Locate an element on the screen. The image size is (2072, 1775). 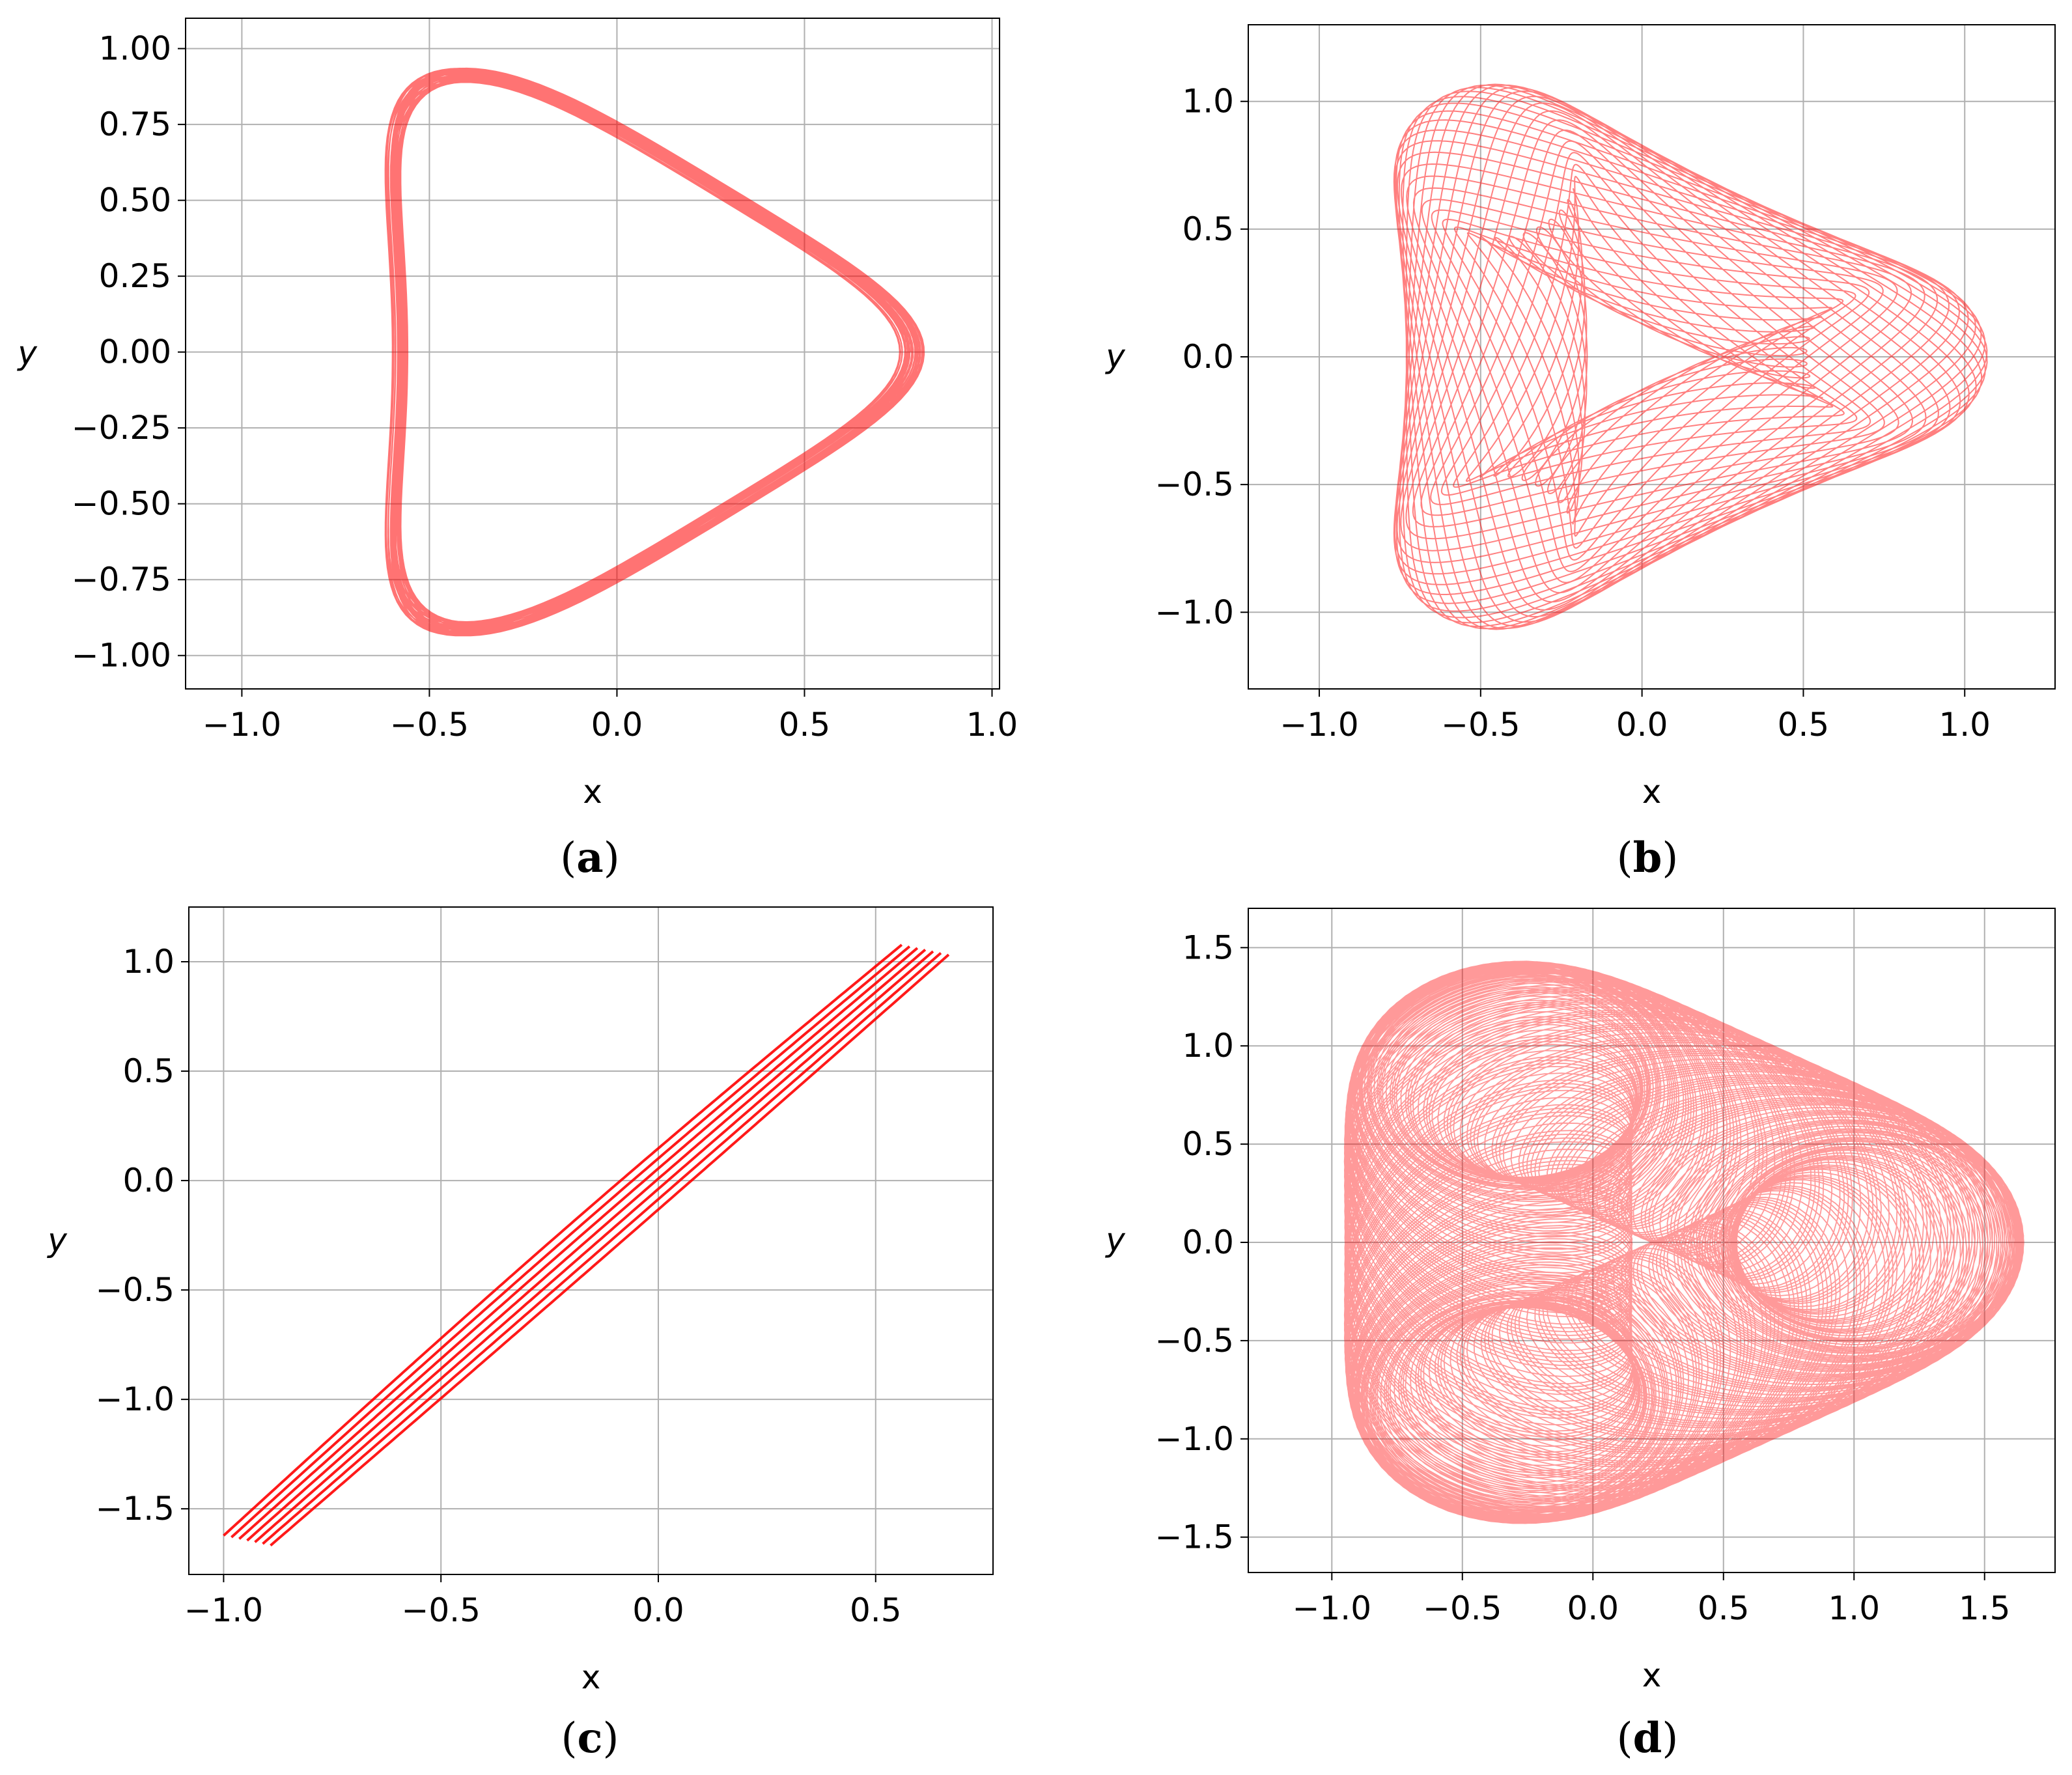
y-tick-label: 1.5 is located at coordinates (1208, 947).